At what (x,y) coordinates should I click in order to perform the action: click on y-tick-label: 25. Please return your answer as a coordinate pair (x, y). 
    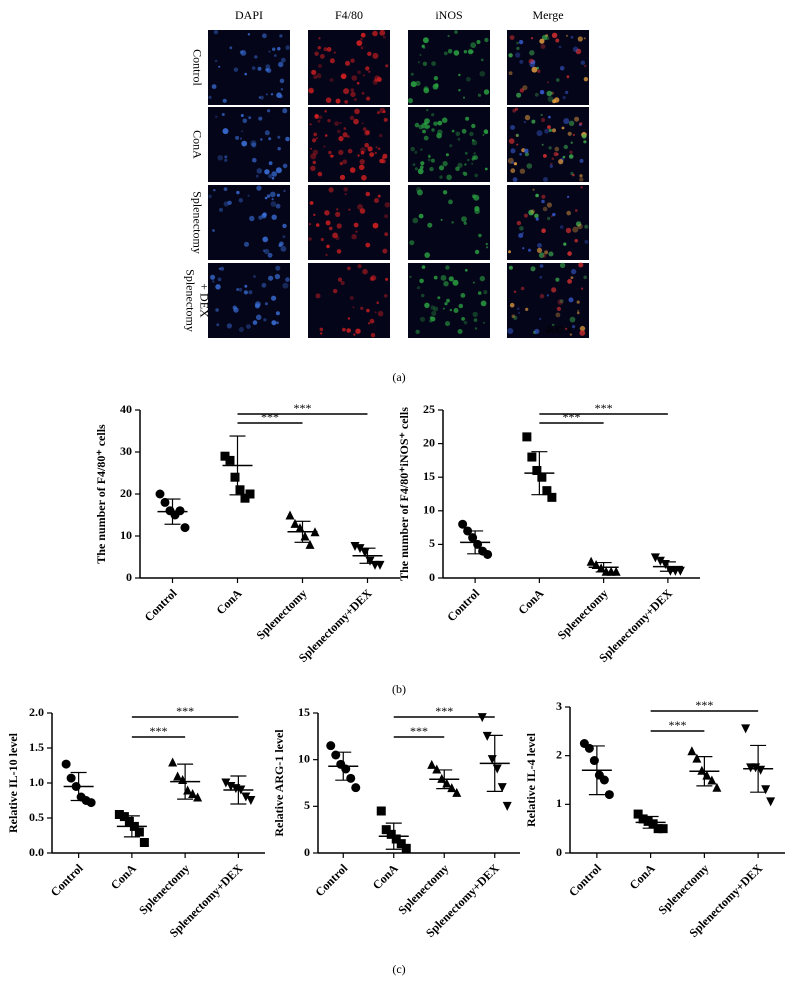
    Looking at the image, I should click on (429, 409).